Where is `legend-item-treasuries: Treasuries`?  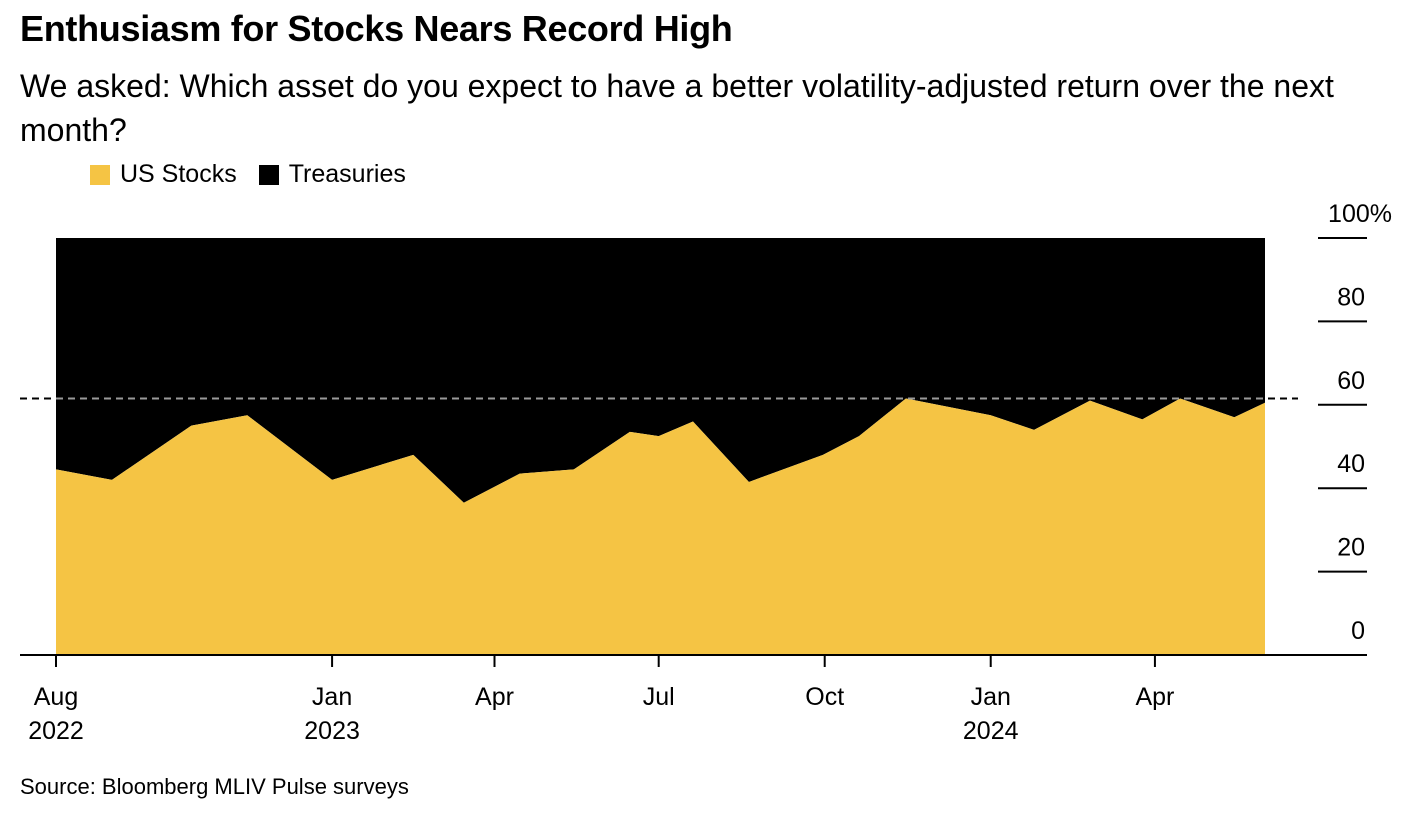
legend-item-treasuries: Treasuries is located at coordinates (332, 174).